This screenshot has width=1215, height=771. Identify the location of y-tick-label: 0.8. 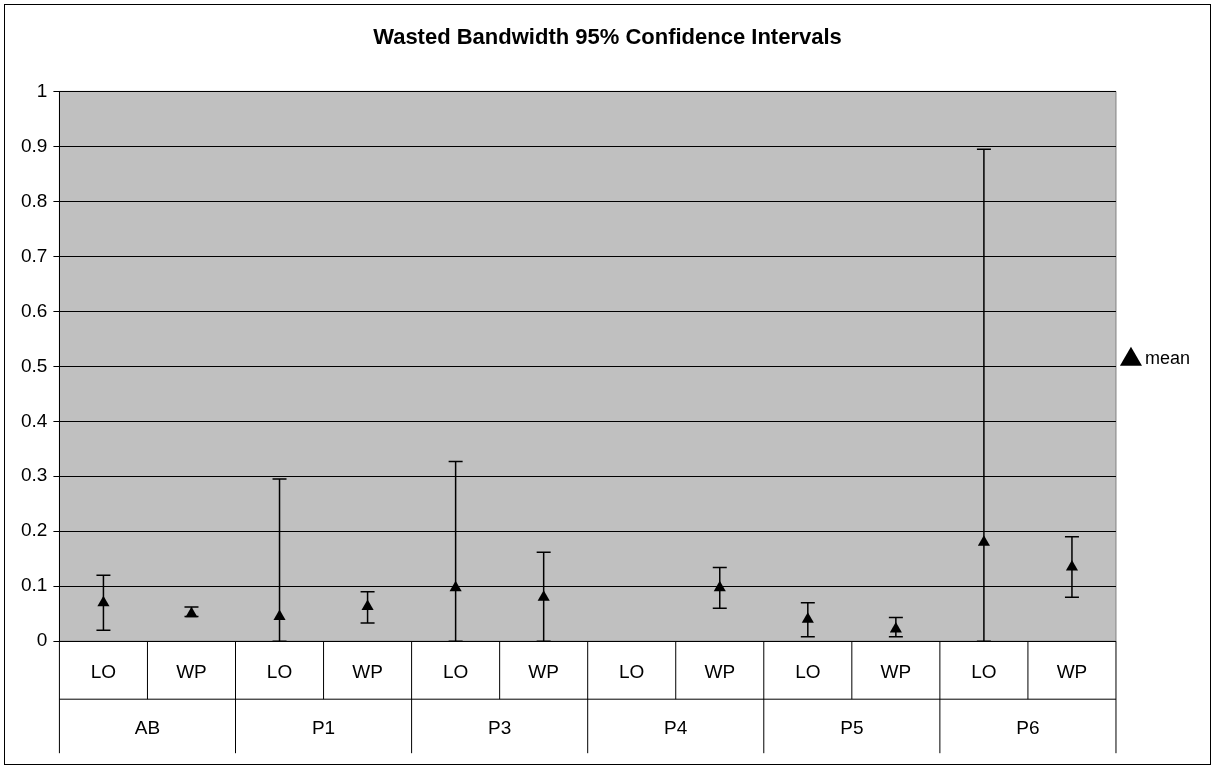
(34, 200).